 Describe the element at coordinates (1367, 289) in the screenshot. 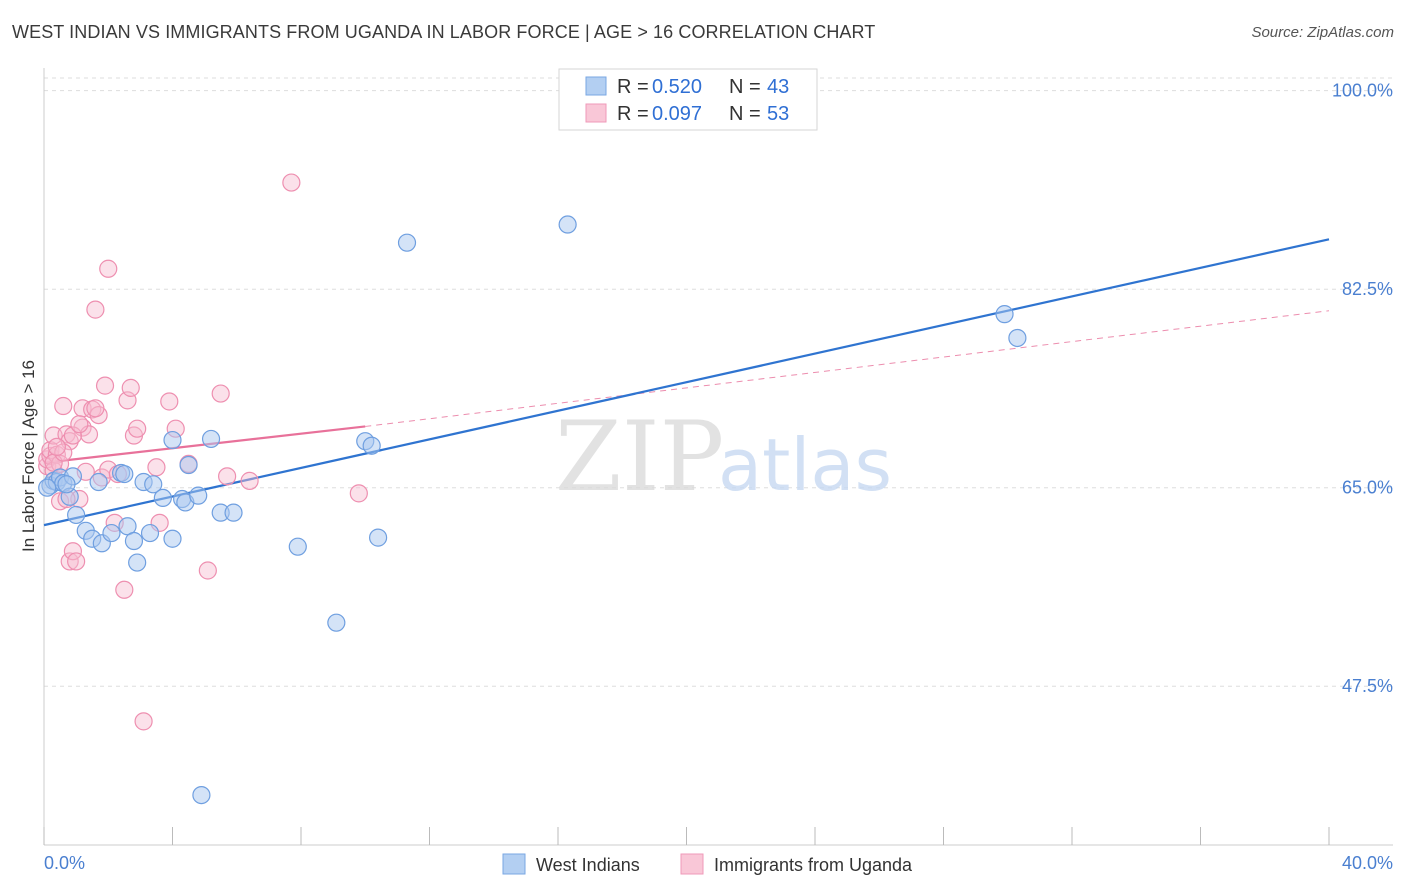

I see `y-tick-label: 82.5%` at that location.